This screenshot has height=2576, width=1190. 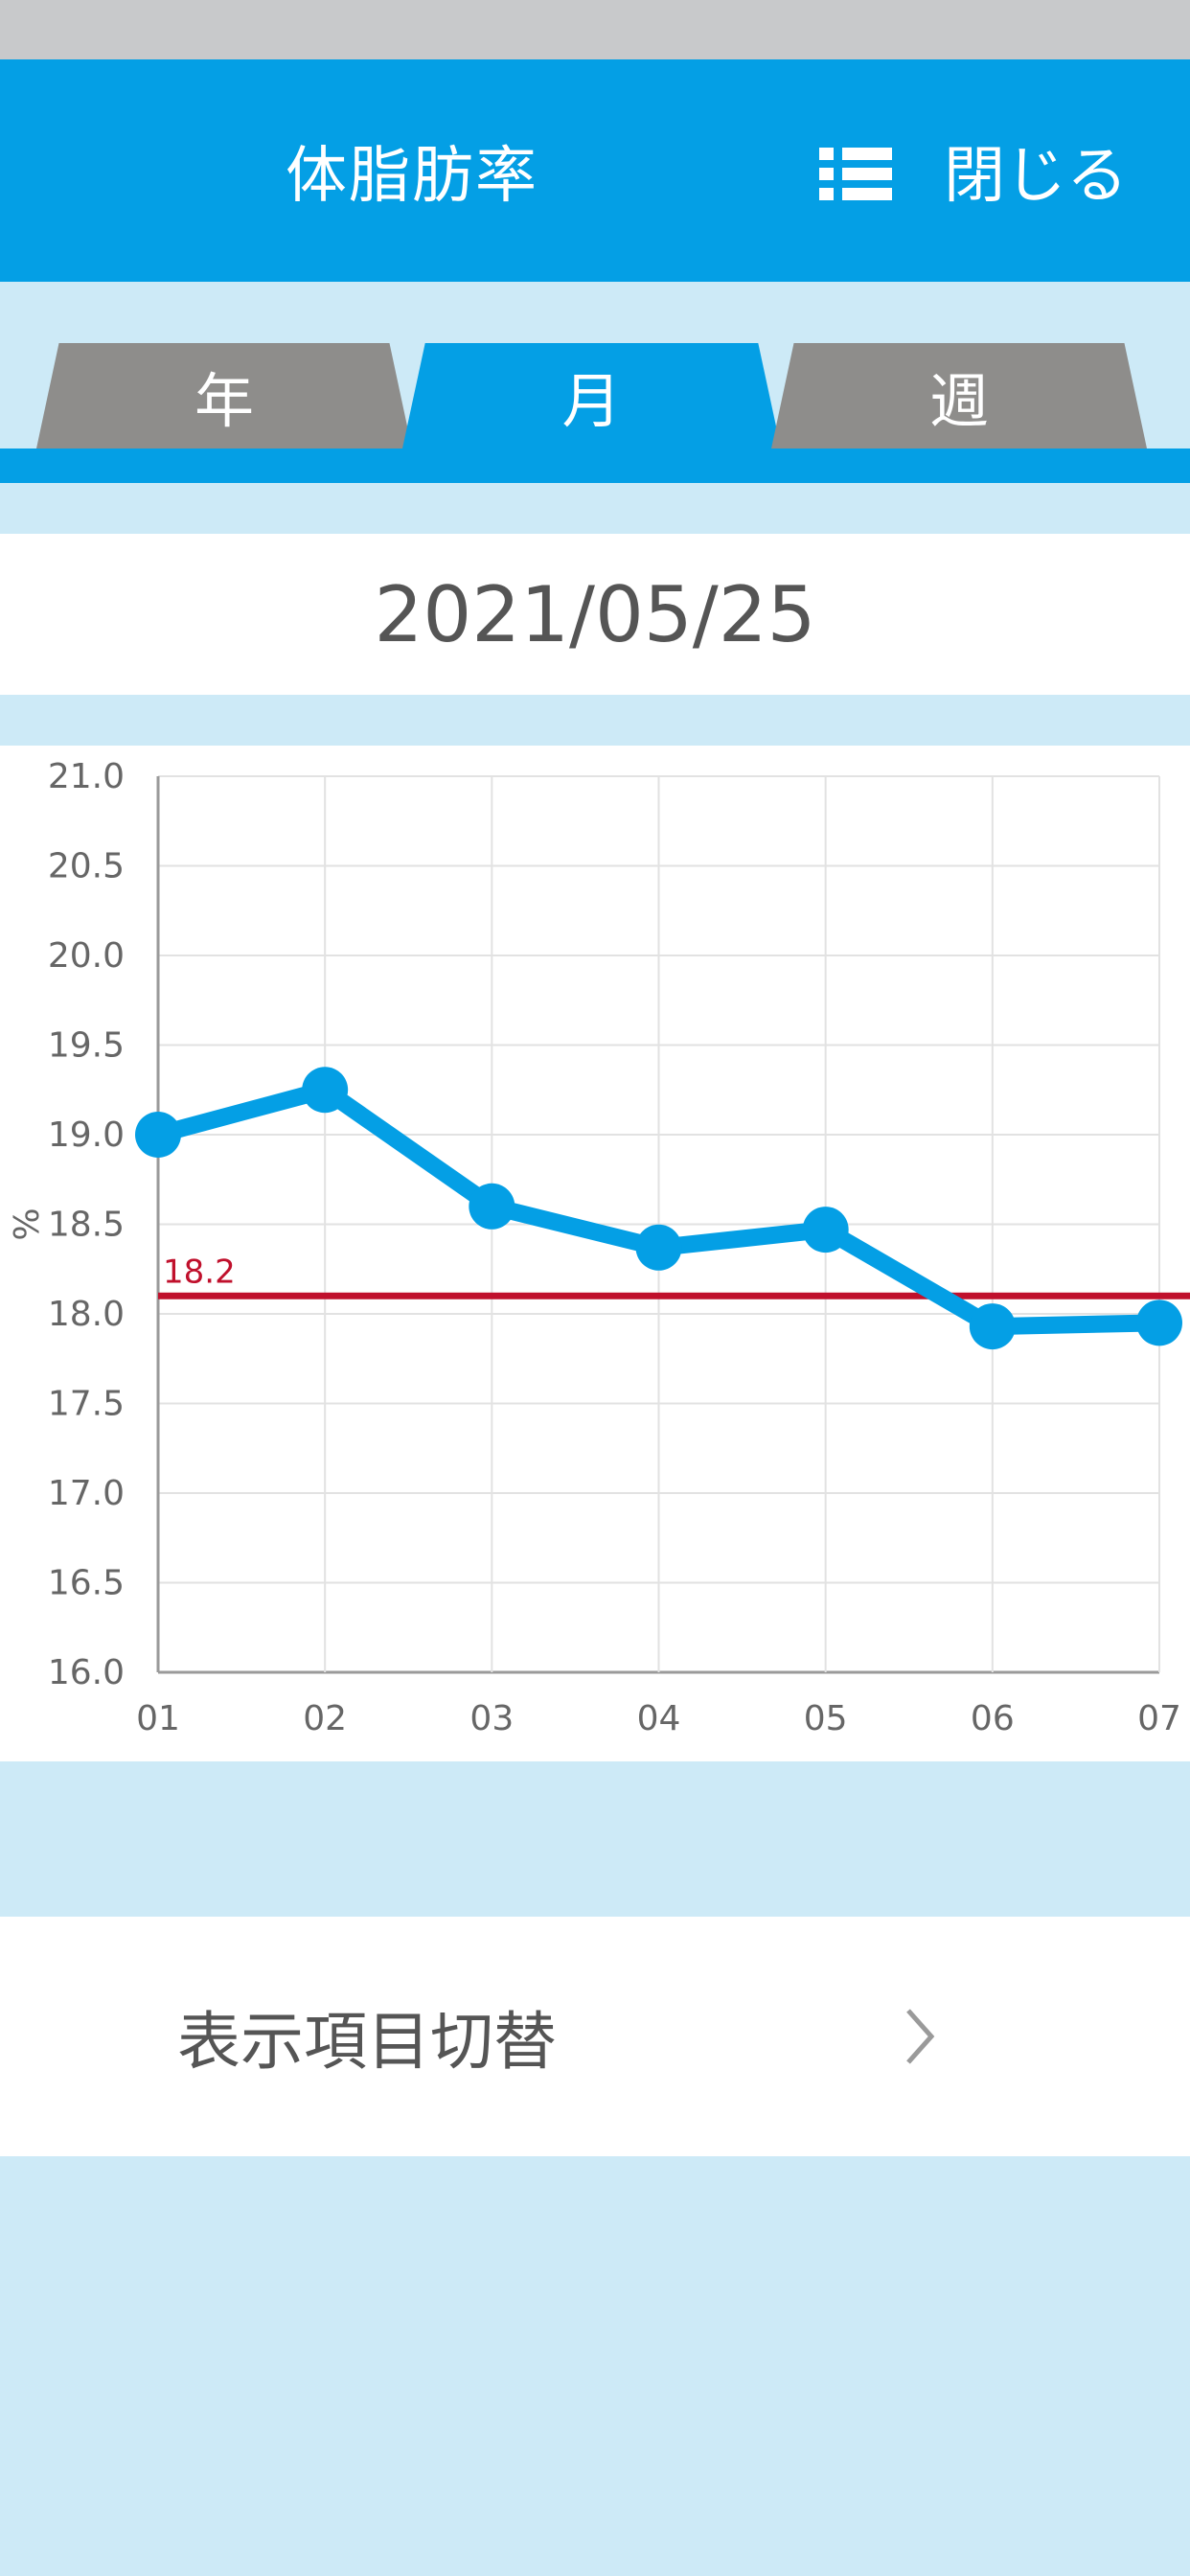 What do you see at coordinates (959, 395) in the screenshot?
I see `tab-week: 週` at bounding box center [959, 395].